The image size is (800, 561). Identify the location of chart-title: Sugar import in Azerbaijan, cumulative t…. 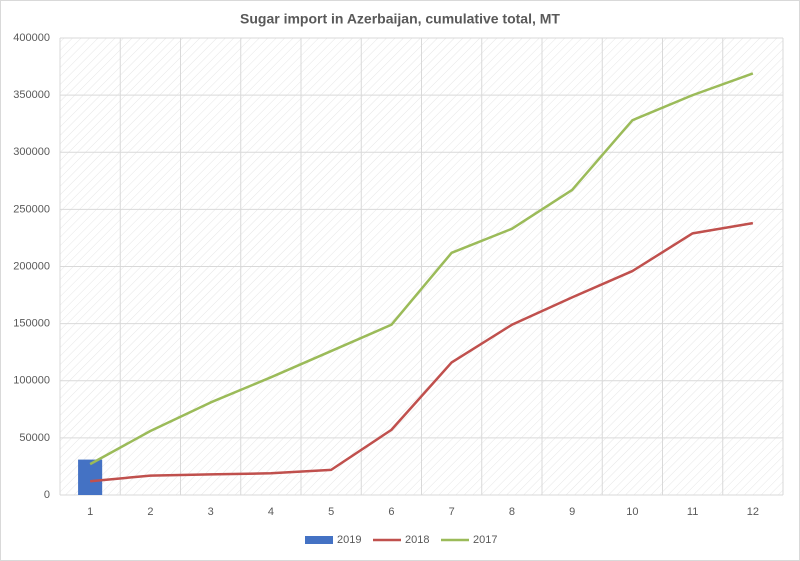
(400, 19).